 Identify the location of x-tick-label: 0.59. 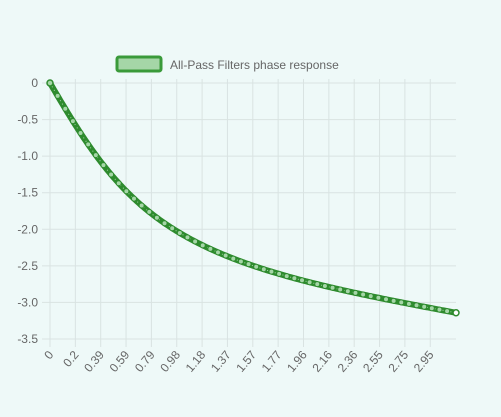
(120, 361).